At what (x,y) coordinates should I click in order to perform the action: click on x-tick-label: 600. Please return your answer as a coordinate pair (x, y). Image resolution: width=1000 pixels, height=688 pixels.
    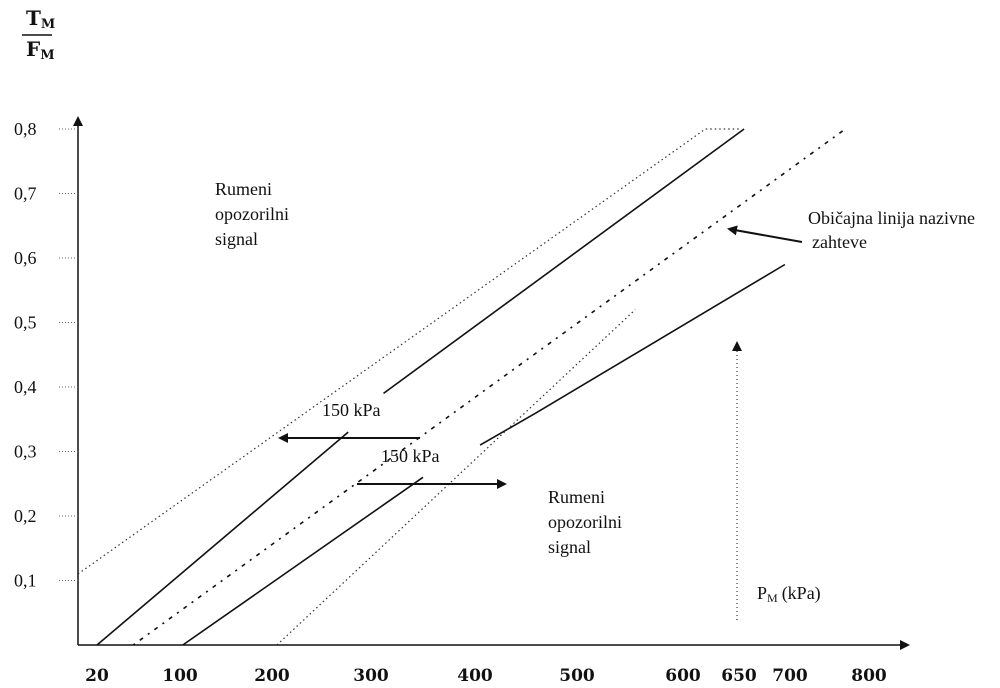
    Looking at the image, I should click on (683, 676).